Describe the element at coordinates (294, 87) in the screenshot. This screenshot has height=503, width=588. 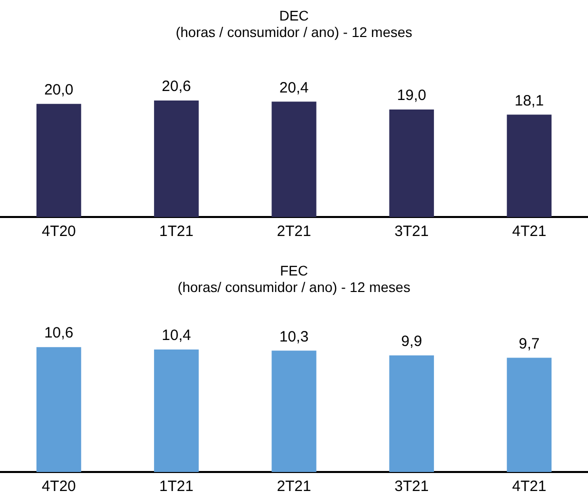
I see `data-label: 20,4` at that location.